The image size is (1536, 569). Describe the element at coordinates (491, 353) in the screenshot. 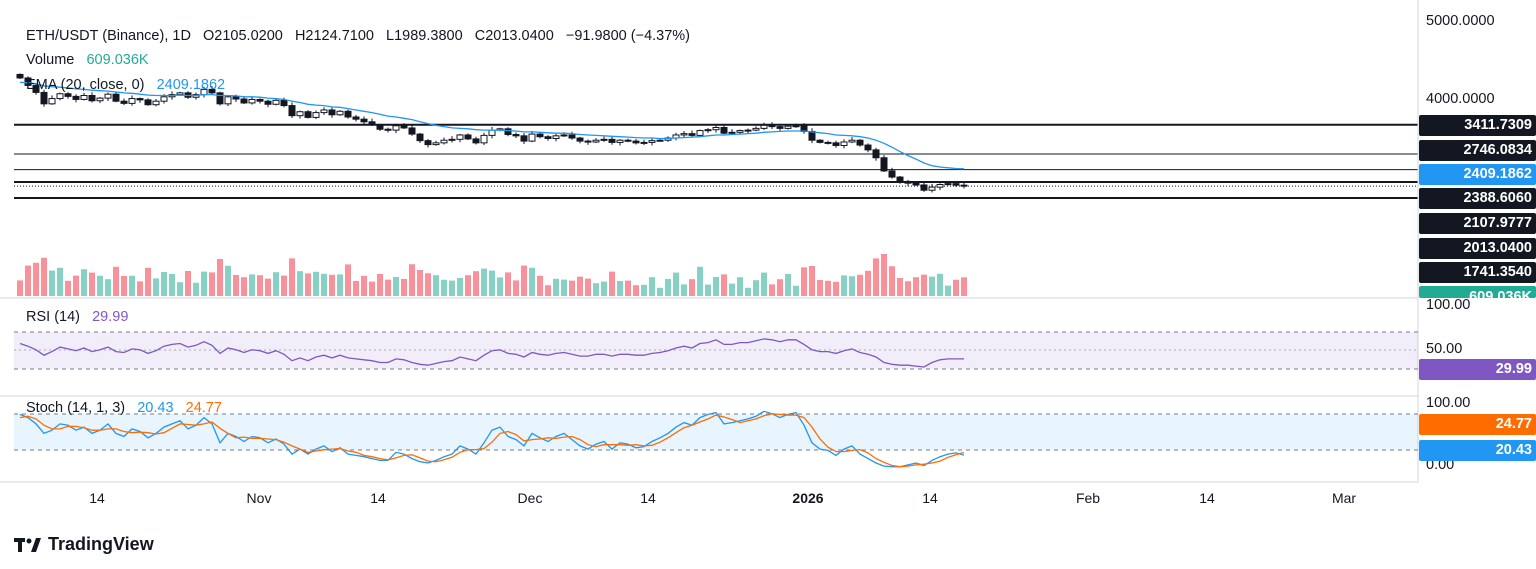

I see `rsi-line` at that location.